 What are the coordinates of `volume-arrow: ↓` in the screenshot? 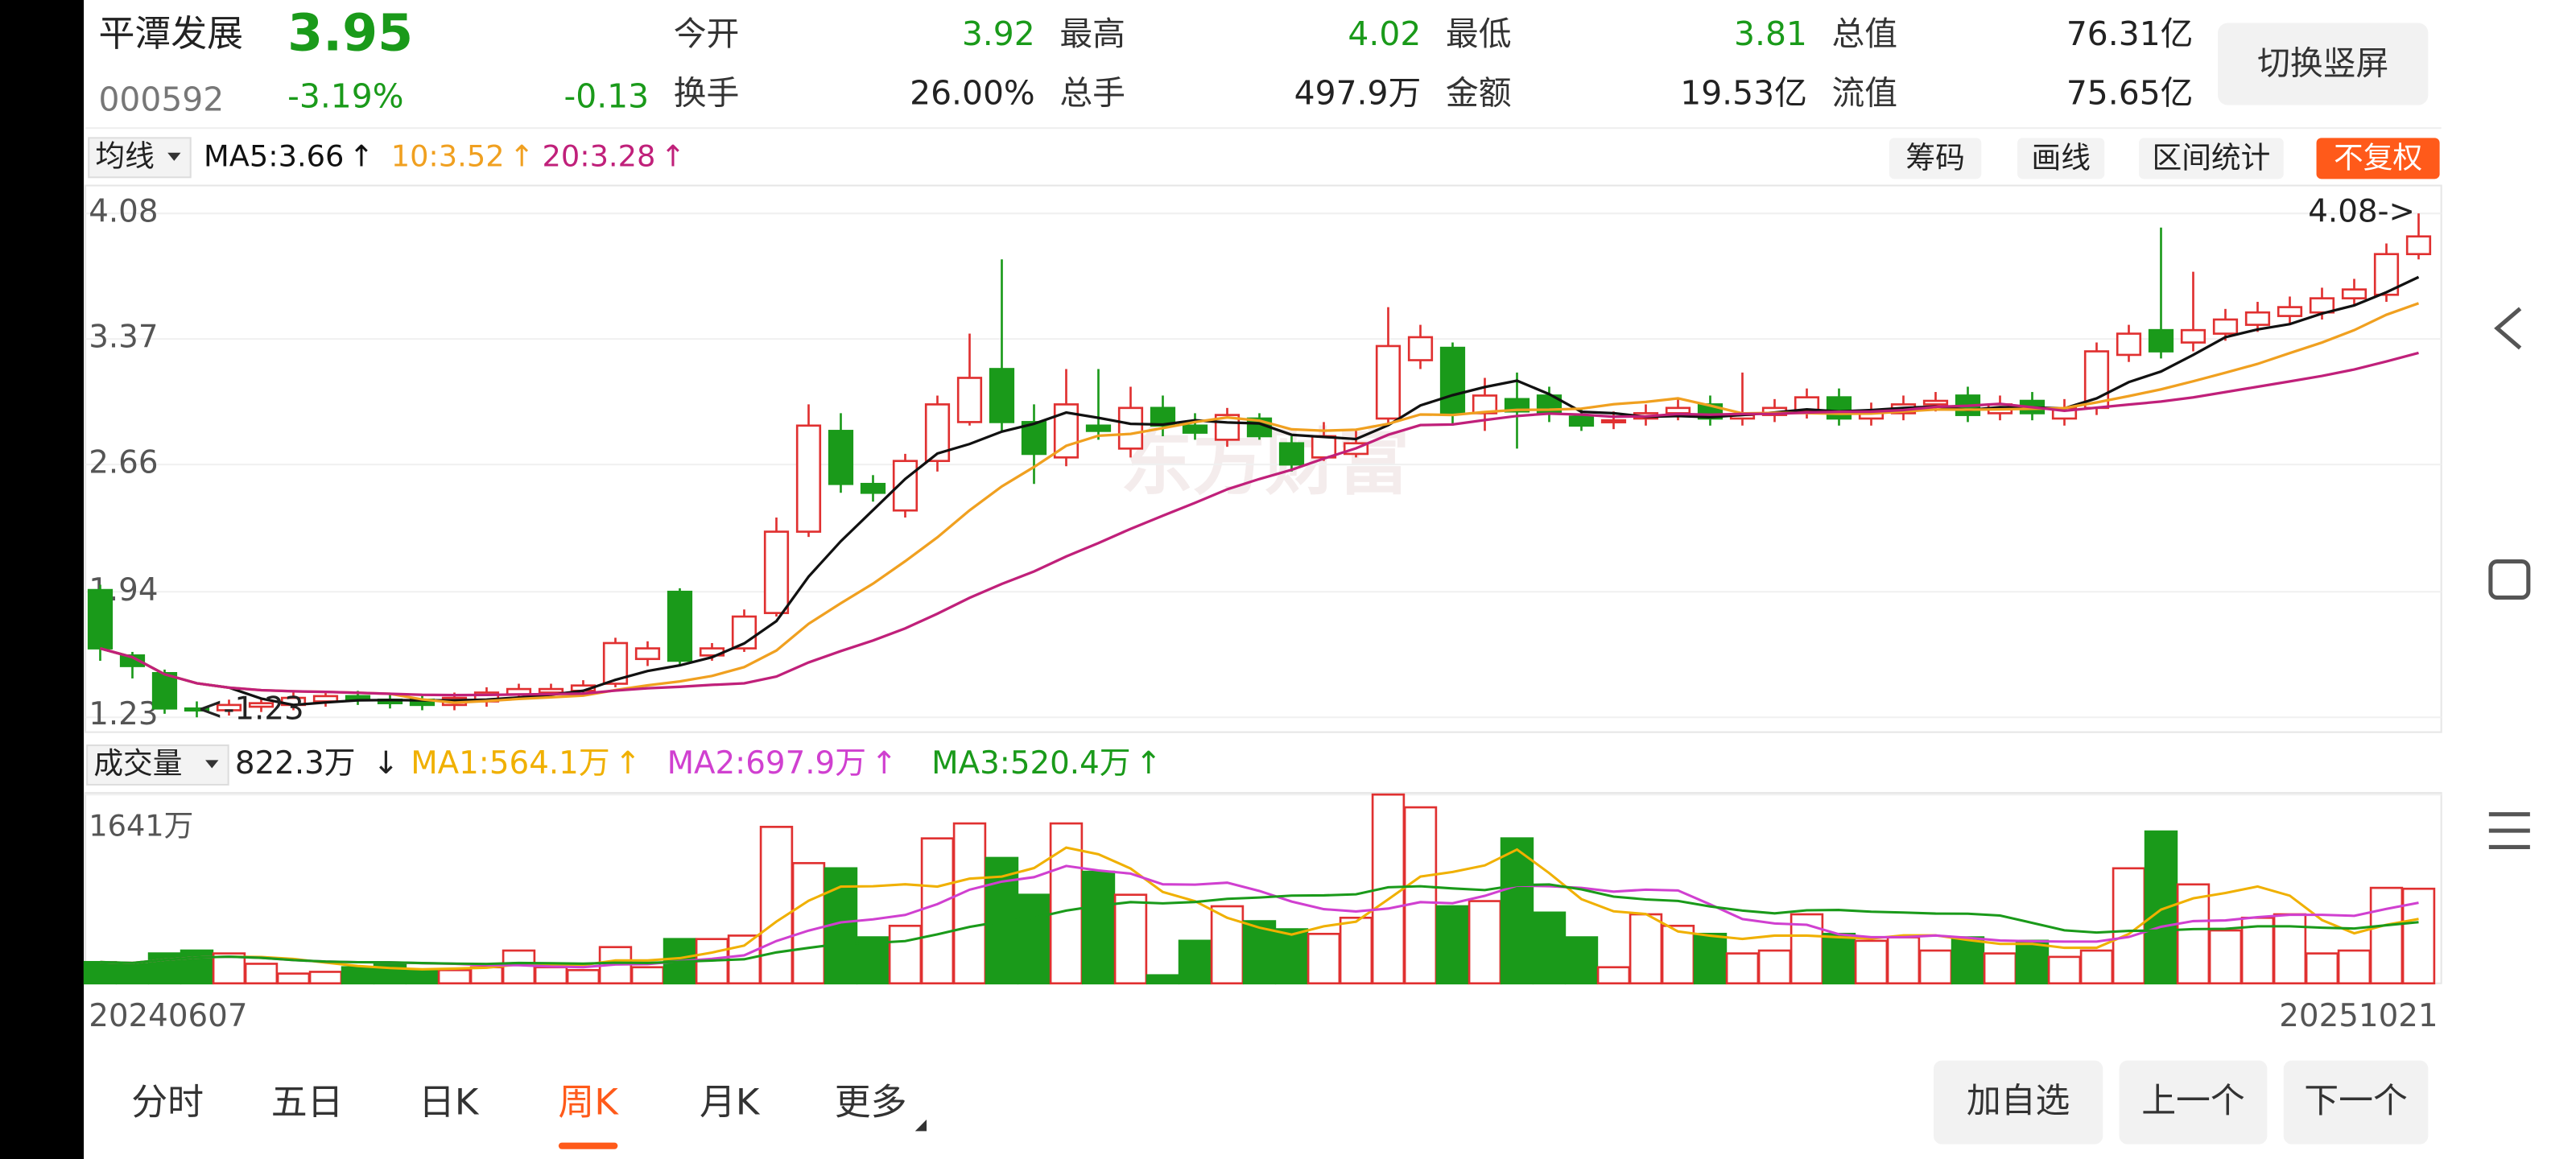 It's located at (385, 763).